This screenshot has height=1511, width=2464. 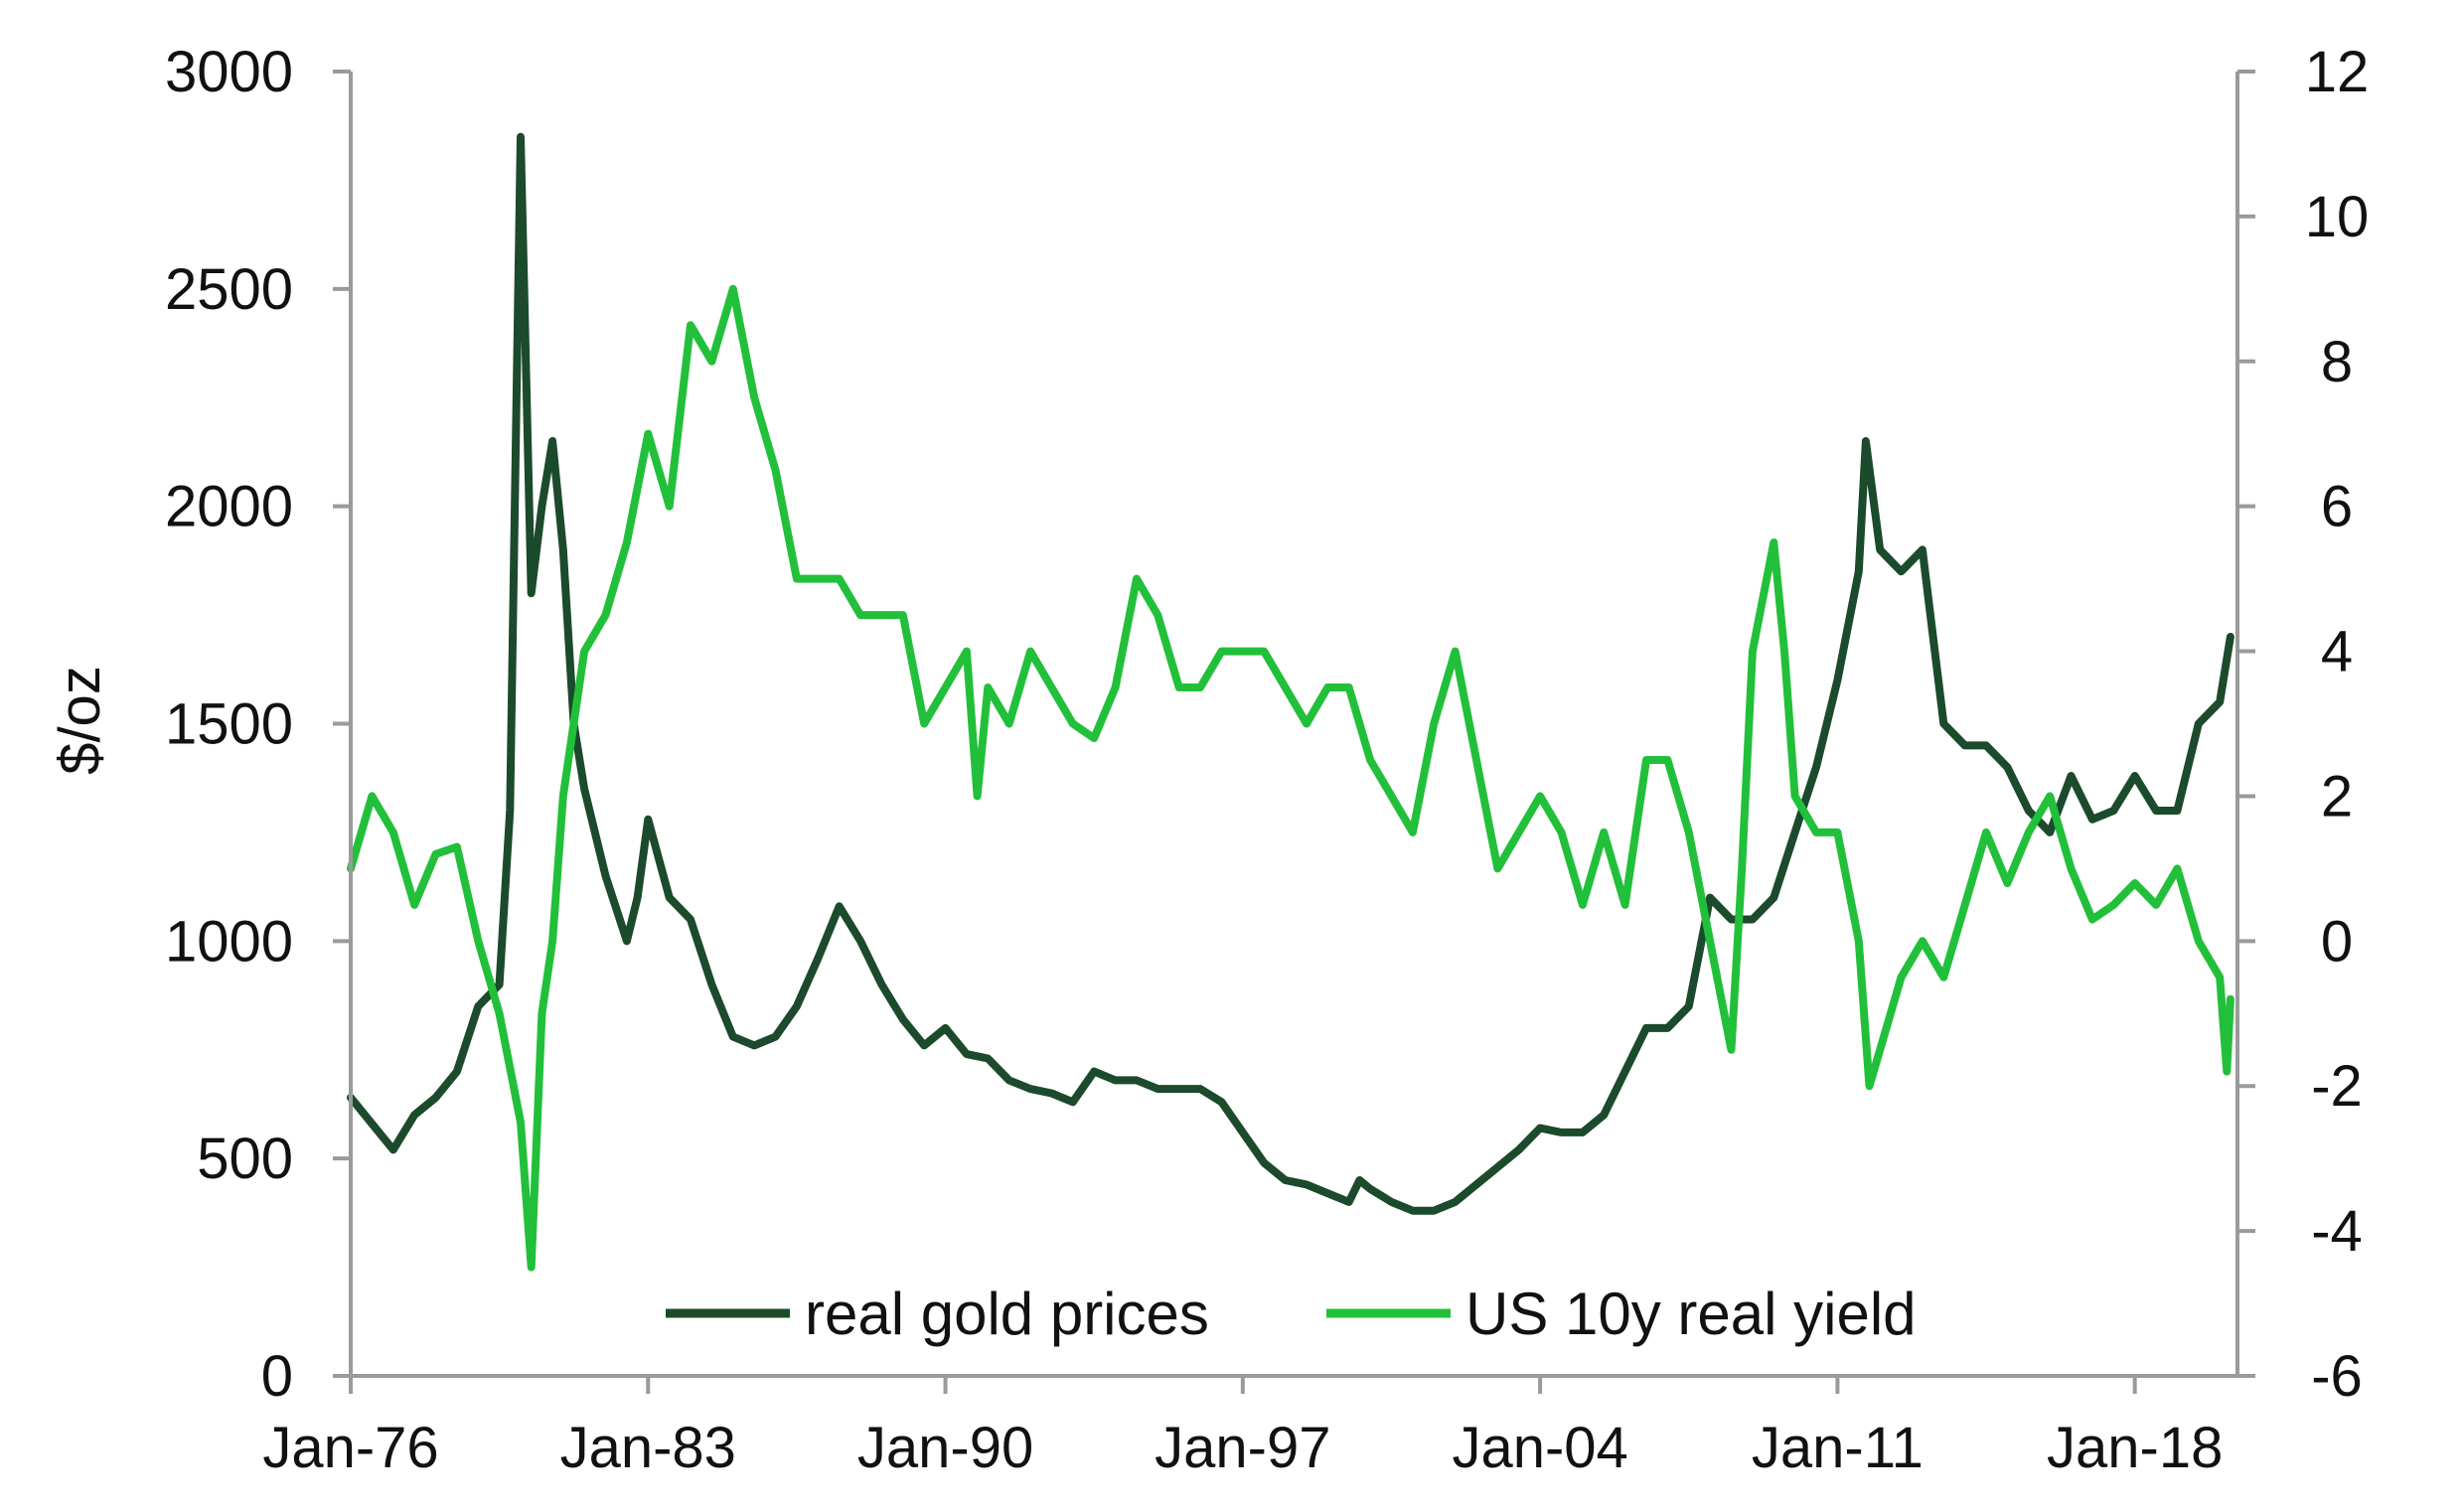 What do you see at coordinates (245, 1159) in the screenshot?
I see `left-y-tick-label: 500` at bounding box center [245, 1159].